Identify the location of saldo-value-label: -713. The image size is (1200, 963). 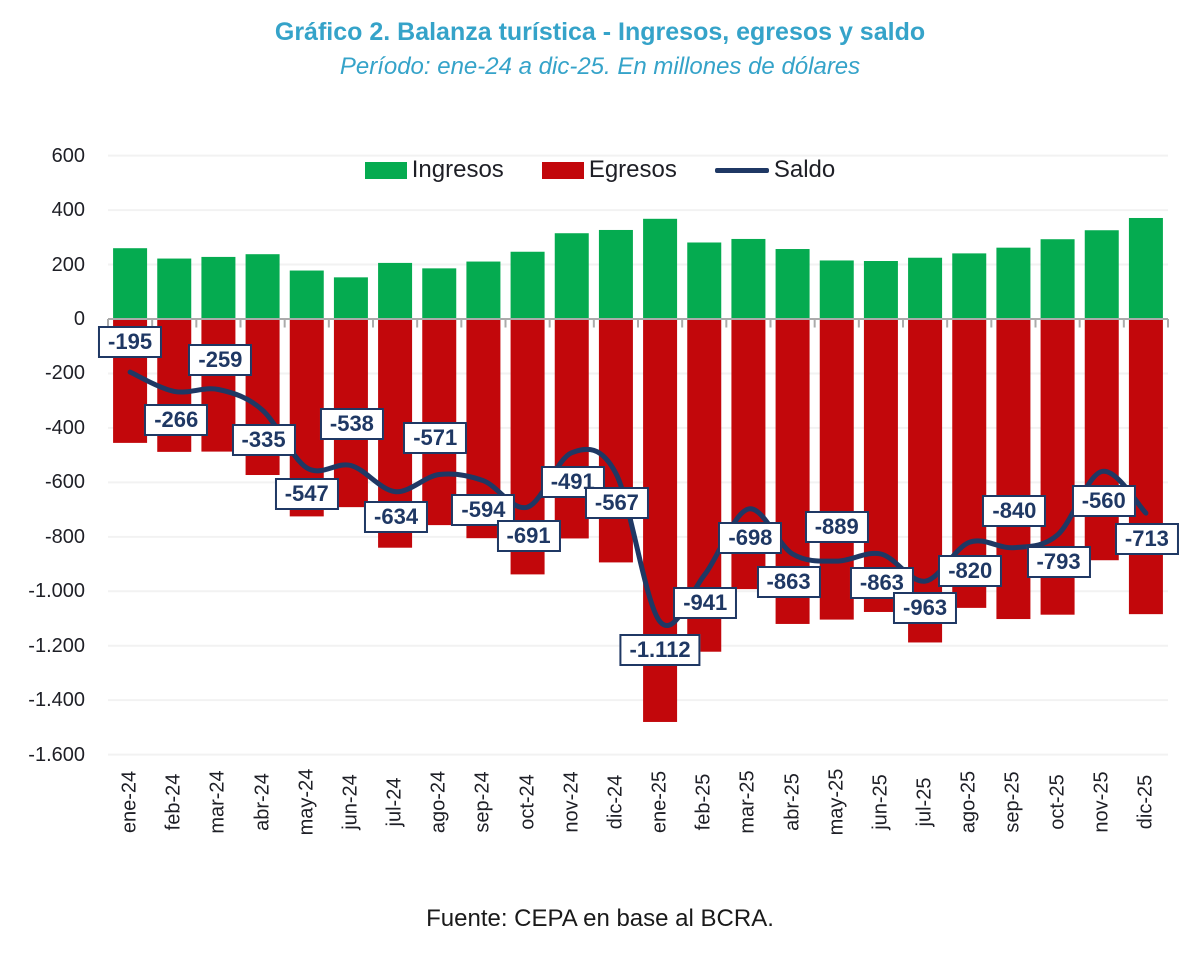
(1146, 539).